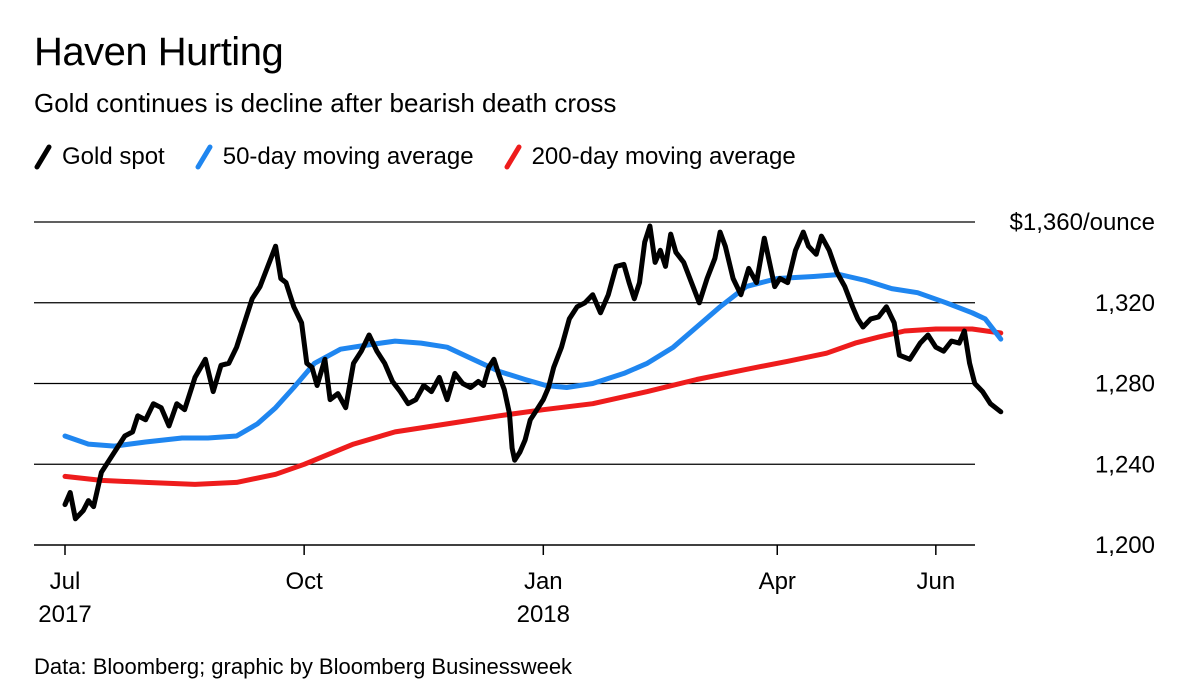 The height and width of the screenshot is (700, 1200). What do you see at coordinates (1082, 222) in the screenshot?
I see `y-tick-label: $1,360/ounce` at bounding box center [1082, 222].